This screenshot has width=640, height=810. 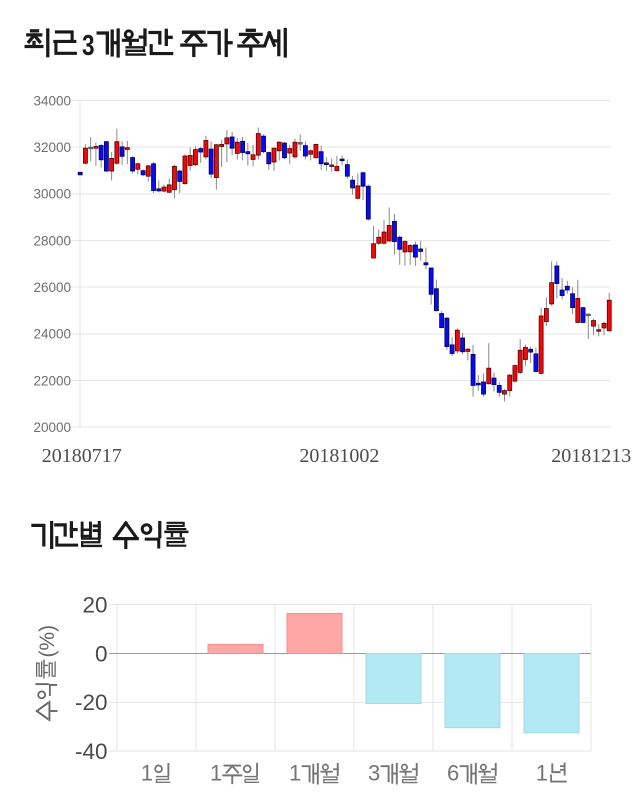 What do you see at coordinates (52, 147) in the screenshot?
I see `svg-text: 32000` at bounding box center [52, 147].